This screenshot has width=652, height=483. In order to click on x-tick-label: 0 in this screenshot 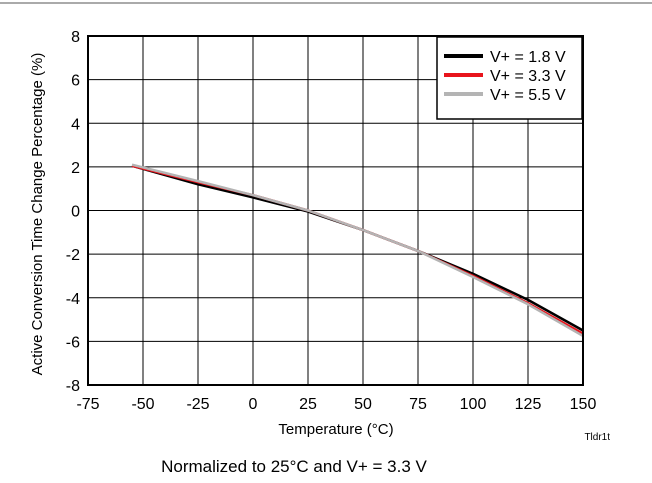, I will do `click(253, 404)`.